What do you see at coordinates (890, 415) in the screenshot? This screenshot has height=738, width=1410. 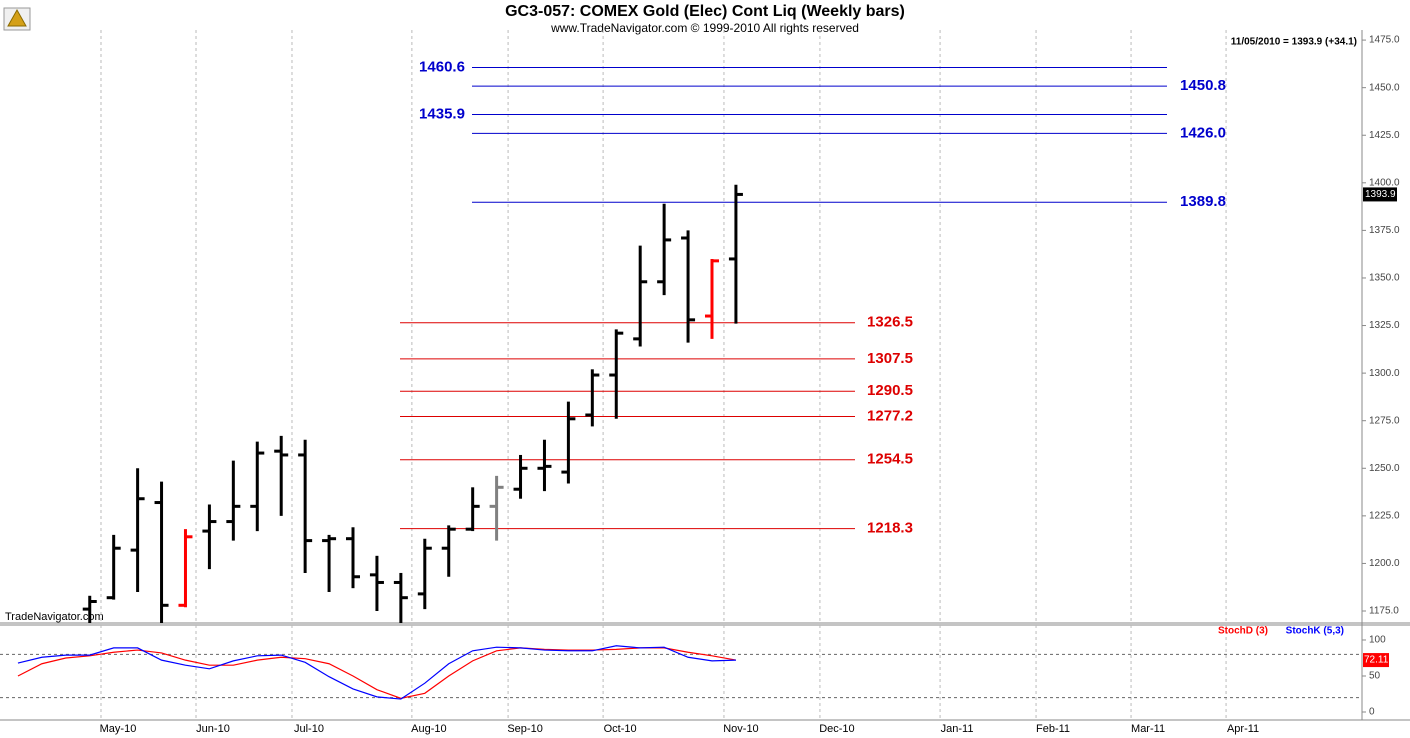 I see `level-label: 1277.2` at bounding box center [890, 415].